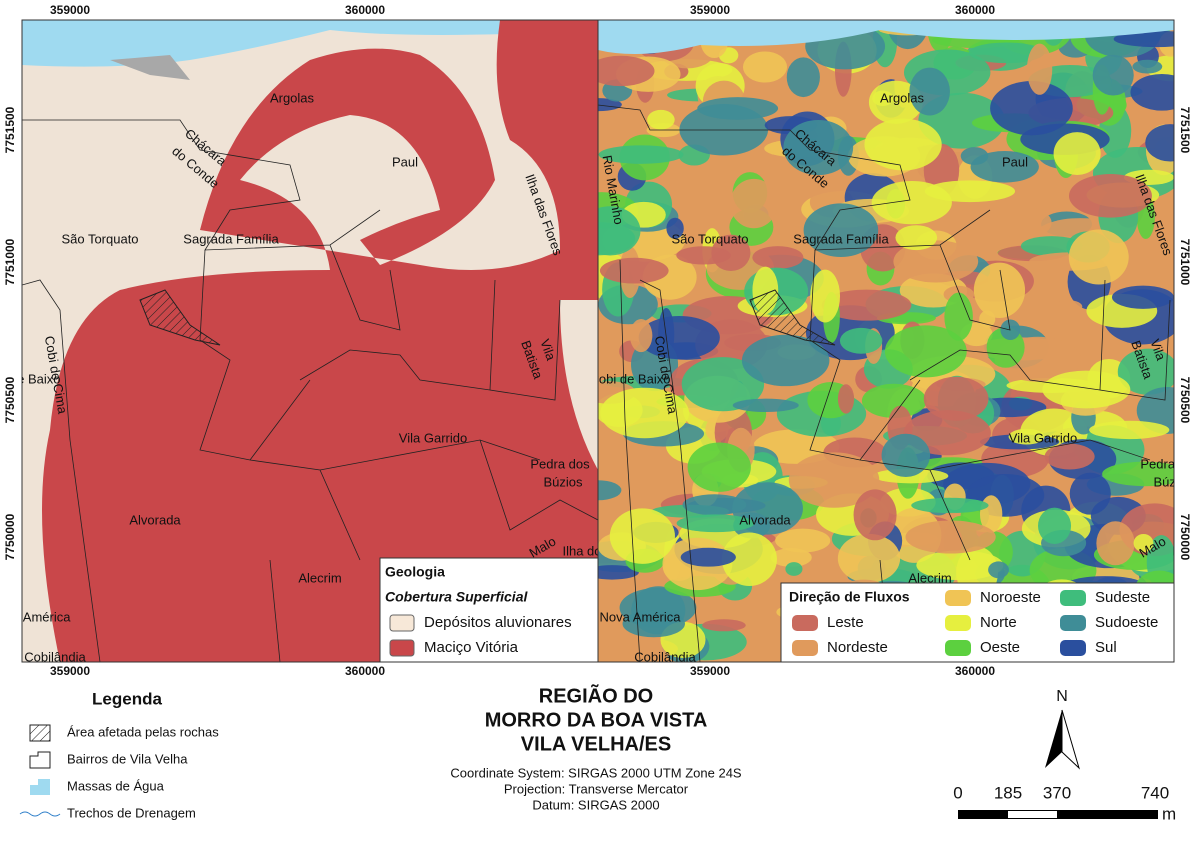 The image size is (1193, 848). Describe the element at coordinates (1008, 792) in the screenshot. I see `scale-label: 185` at that location.